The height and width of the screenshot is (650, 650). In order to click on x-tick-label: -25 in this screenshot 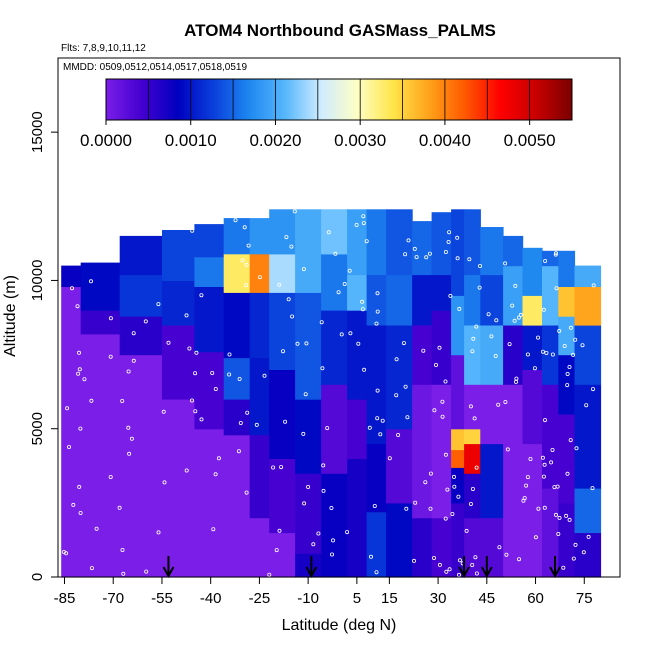, I will do `click(260, 598)`.